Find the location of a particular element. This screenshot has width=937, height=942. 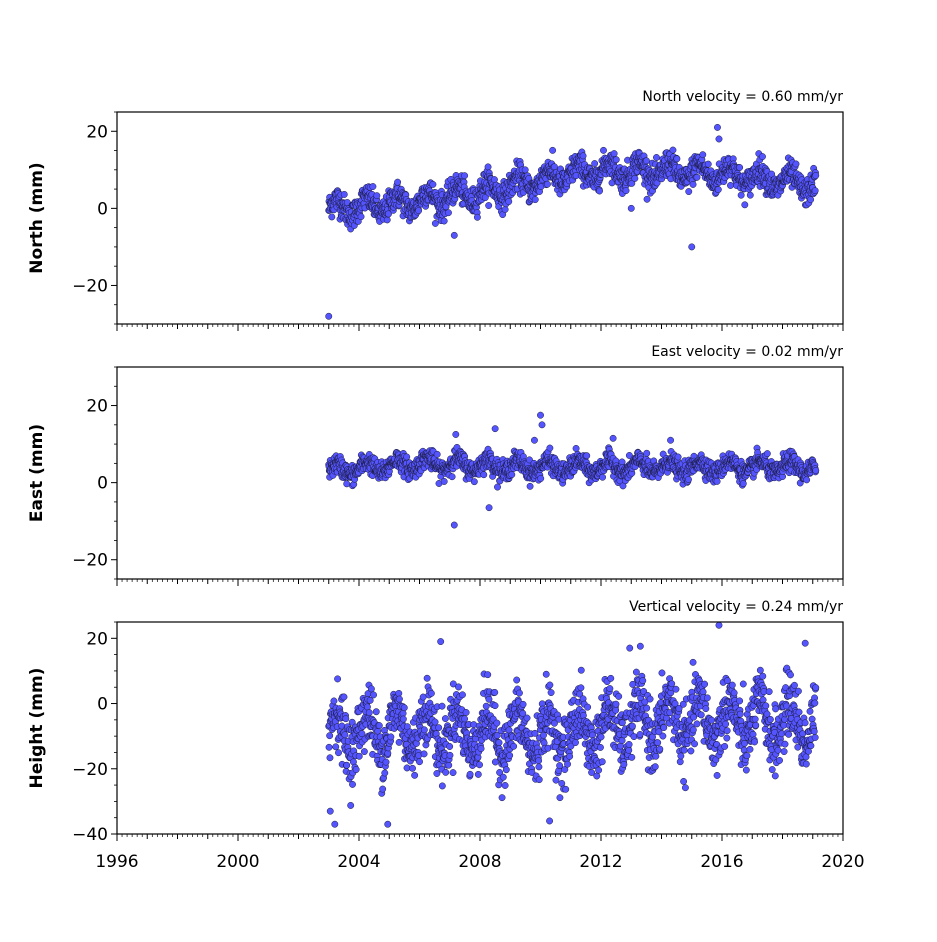

north-ylabel: North (mm) is located at coordinates (37, 217).